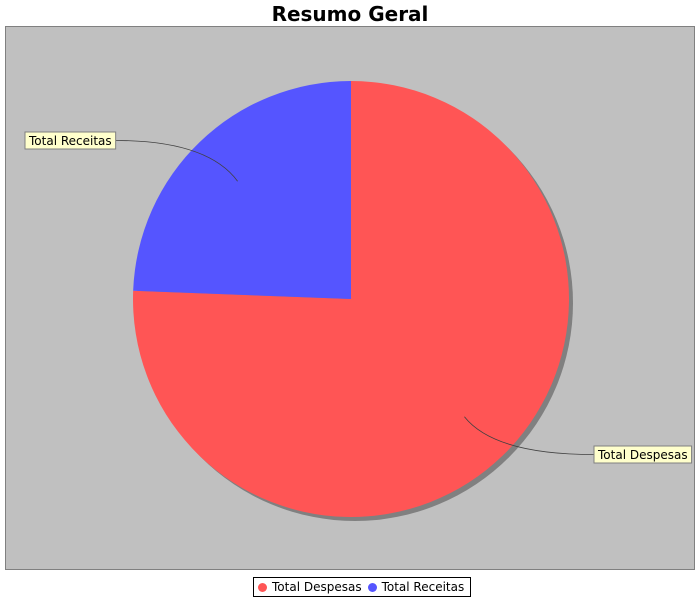 This screenshot has width=700, height=600. Describe the element at coordinates (317, 587) in the screenshot. I see `legend-label-despesas: Total Despesas` at that location.